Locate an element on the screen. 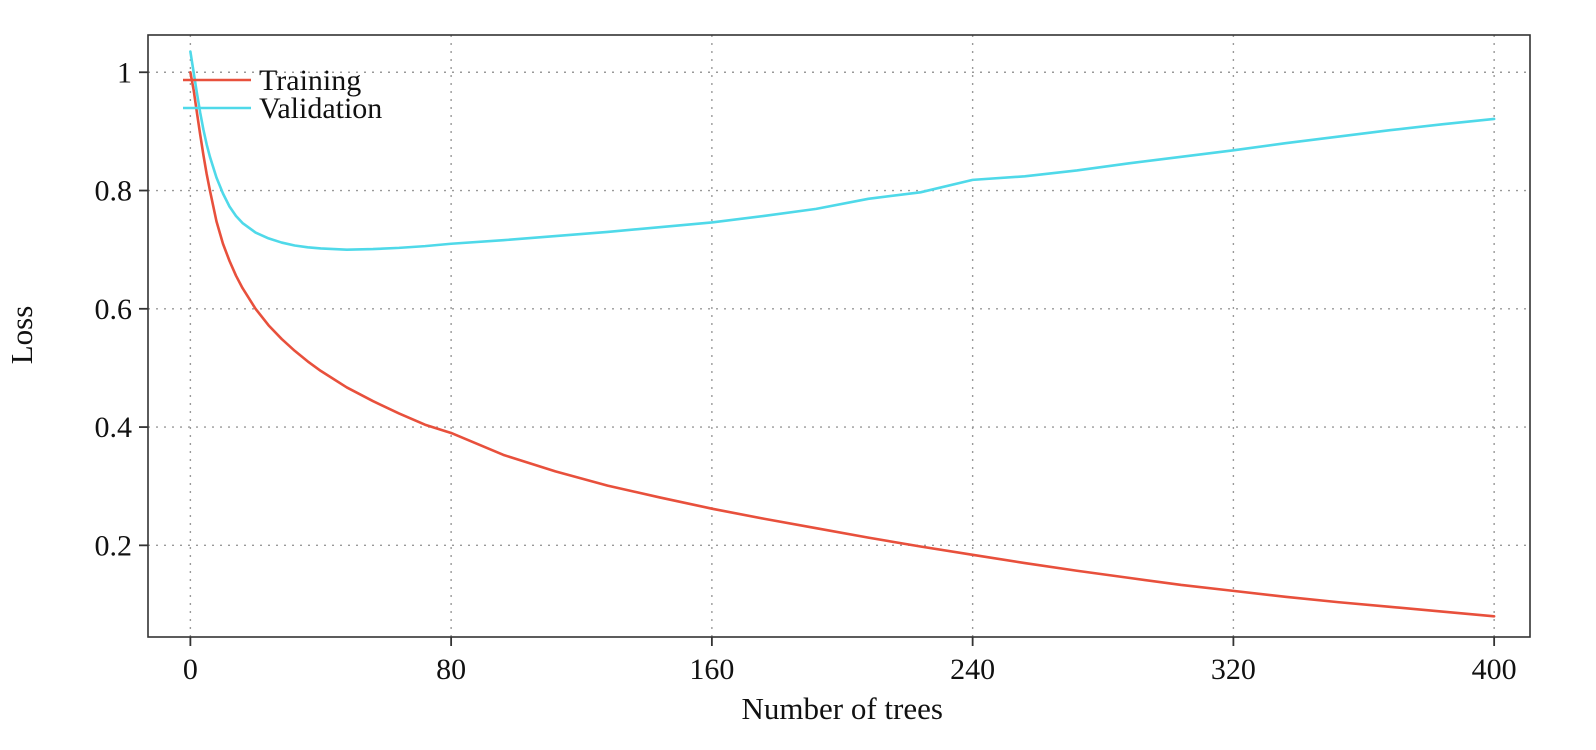  x-tick-label: 160 is located at coordinates (711, 669).